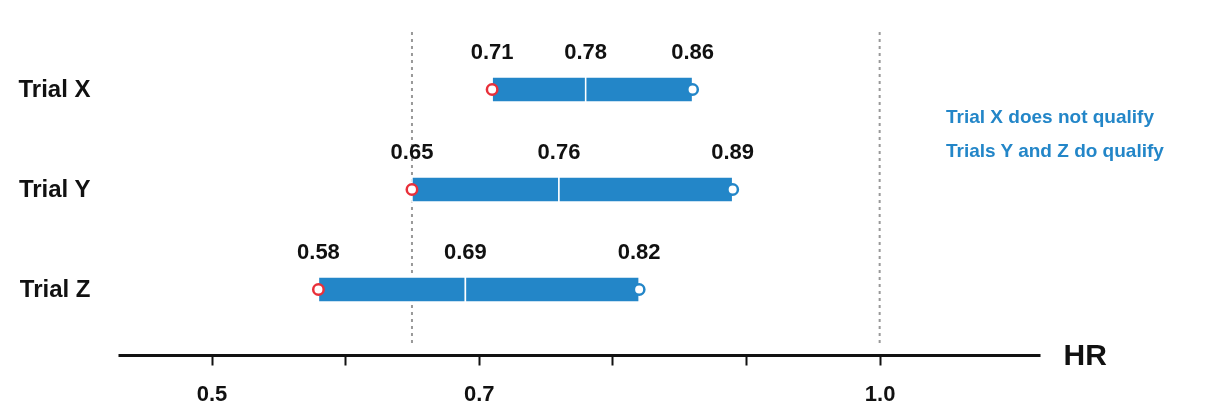 The height and width of the screenshot is (403, 1221). I want to click on annotation: Trials Y and Z do qualify, so click(1055, 151).